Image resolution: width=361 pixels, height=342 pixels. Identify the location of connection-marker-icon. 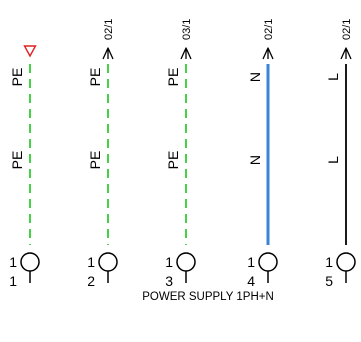
(30, 51).